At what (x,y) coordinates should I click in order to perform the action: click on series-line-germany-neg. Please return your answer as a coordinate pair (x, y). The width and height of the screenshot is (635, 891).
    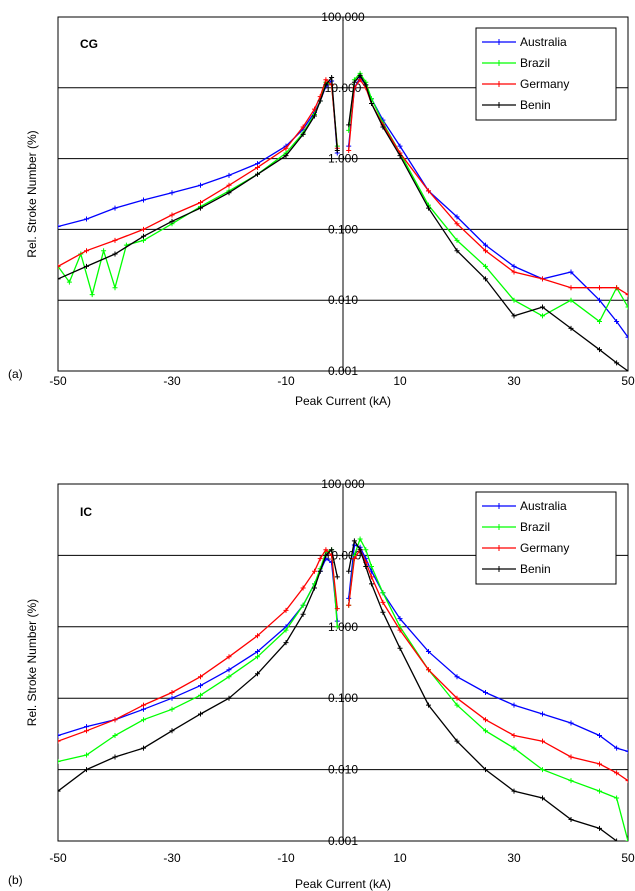
    Looking at the image, I should click on (198, 645).